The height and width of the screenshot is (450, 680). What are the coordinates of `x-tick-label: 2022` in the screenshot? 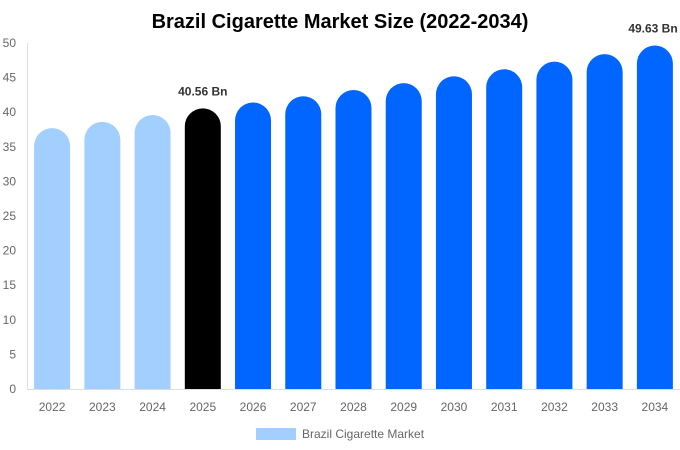 It's located at (52, 407).